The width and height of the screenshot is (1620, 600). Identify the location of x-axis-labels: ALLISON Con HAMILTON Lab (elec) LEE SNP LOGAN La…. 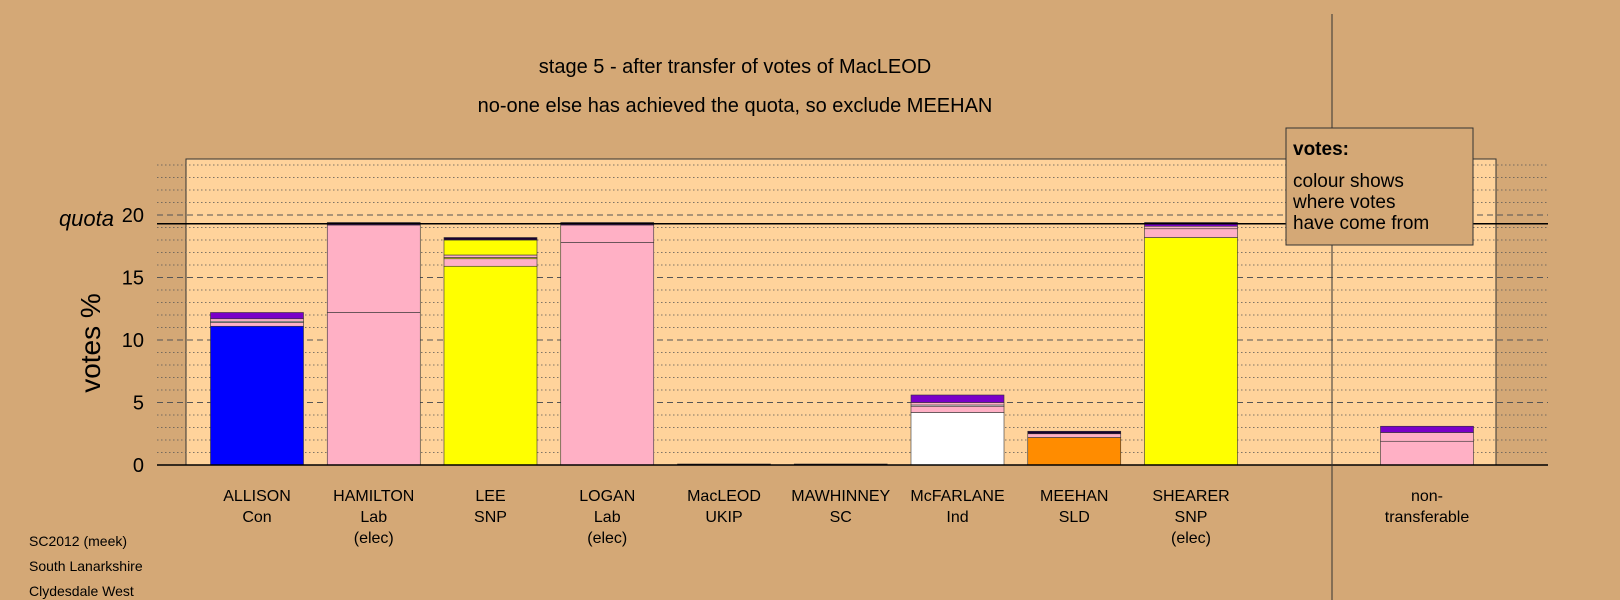
(846, 517).